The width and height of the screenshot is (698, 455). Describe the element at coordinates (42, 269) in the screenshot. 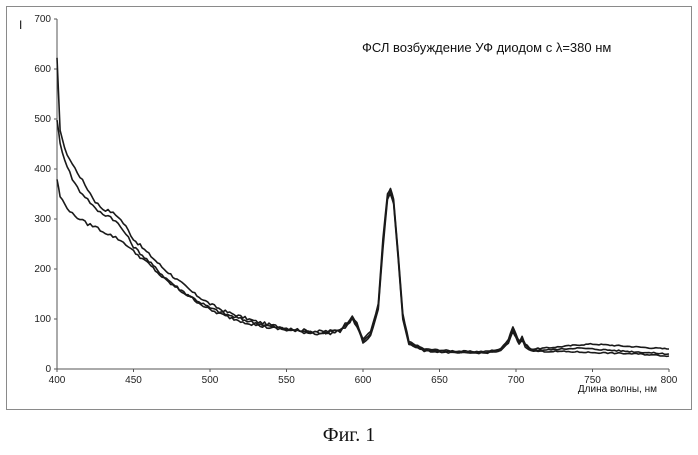

I see `y-tick-label: 200` at that location.